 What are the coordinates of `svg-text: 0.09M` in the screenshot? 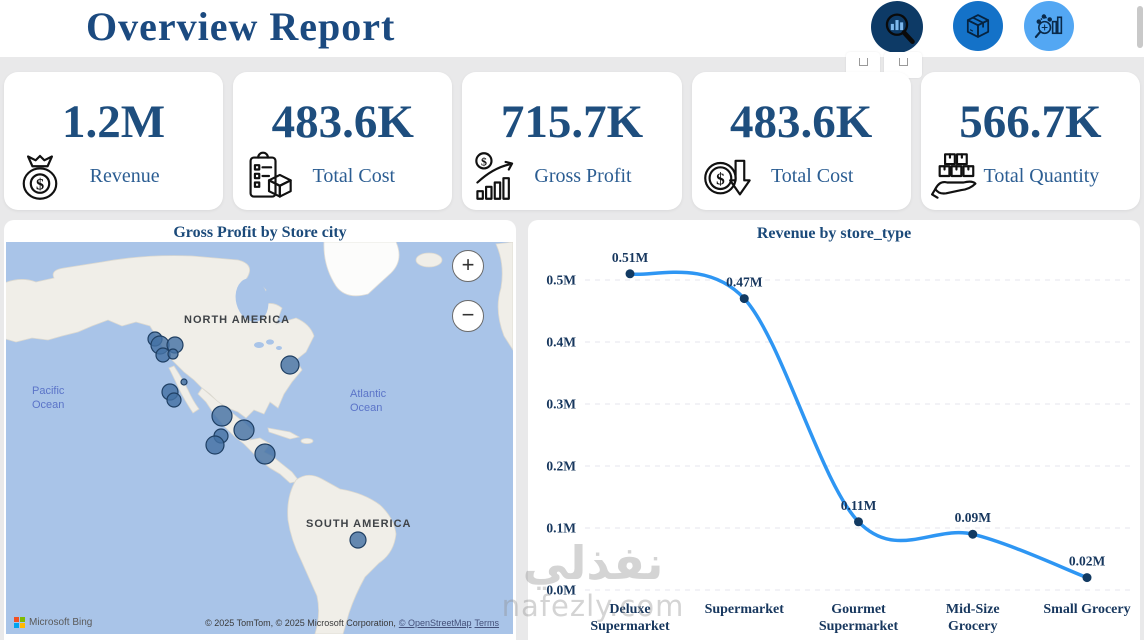 It's located at (973, 517).